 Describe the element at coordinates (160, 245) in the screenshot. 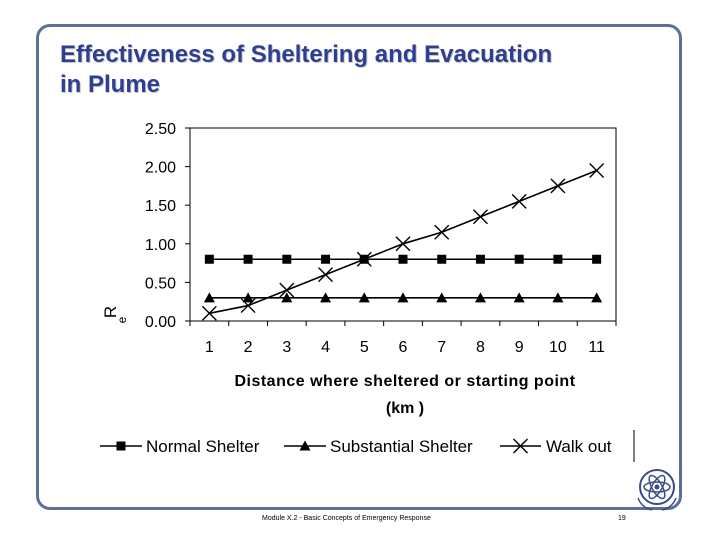

I see `y-tick-label: 1.00` at that location.